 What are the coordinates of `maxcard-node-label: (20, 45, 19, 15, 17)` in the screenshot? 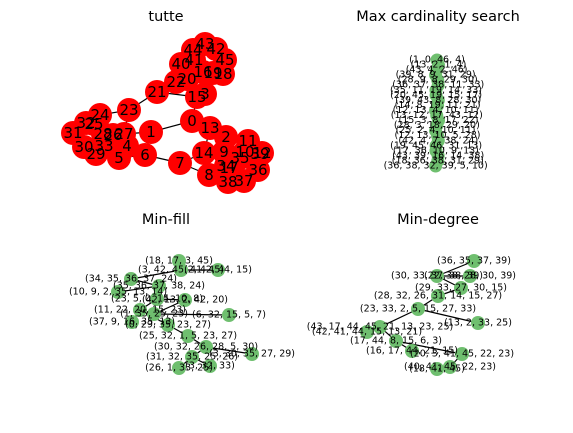 It's located at (436, 95).